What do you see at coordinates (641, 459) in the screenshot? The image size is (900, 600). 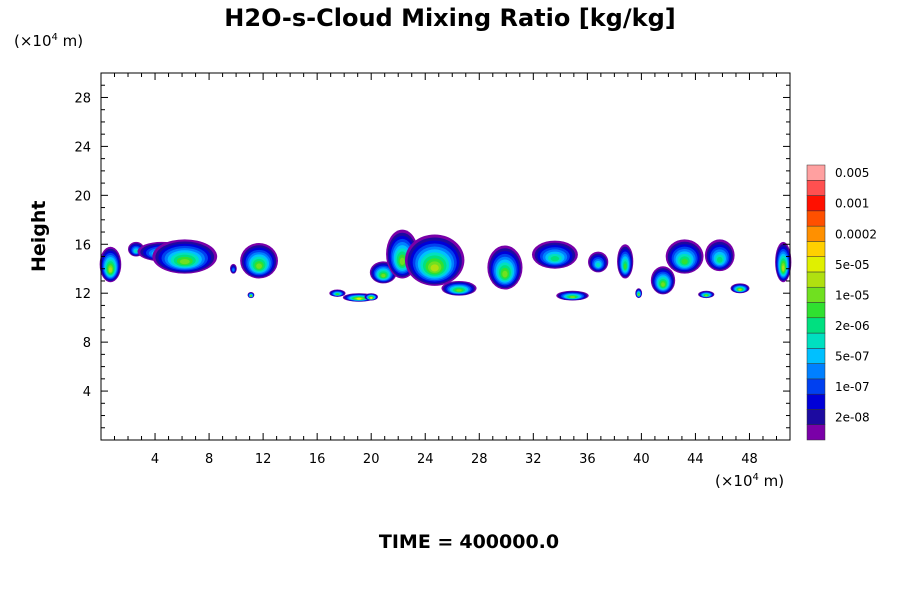 I see `x-tick-label: 40` at bounding box center [641, 459].